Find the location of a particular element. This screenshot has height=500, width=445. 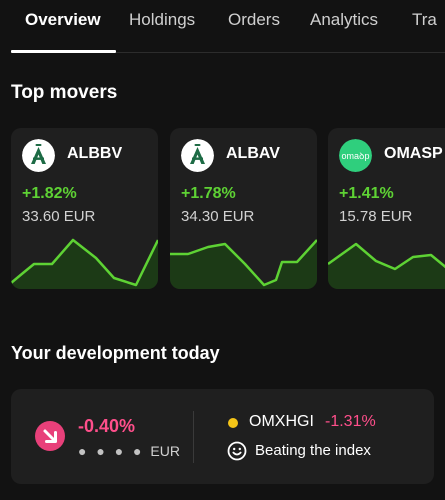

beating-index-label: Beating the index is located at coordinates (313, 450).